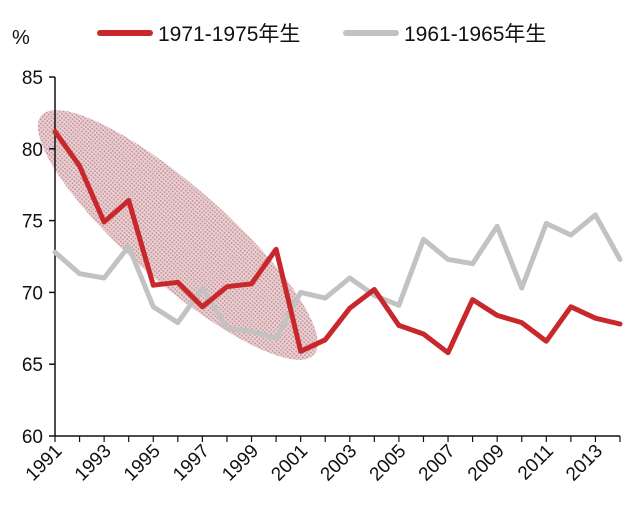  What do you see at coordinates (486, 463) in the screenshot?
I see `x-tick-label-2009: 2009` at bounding box center [486, 463].